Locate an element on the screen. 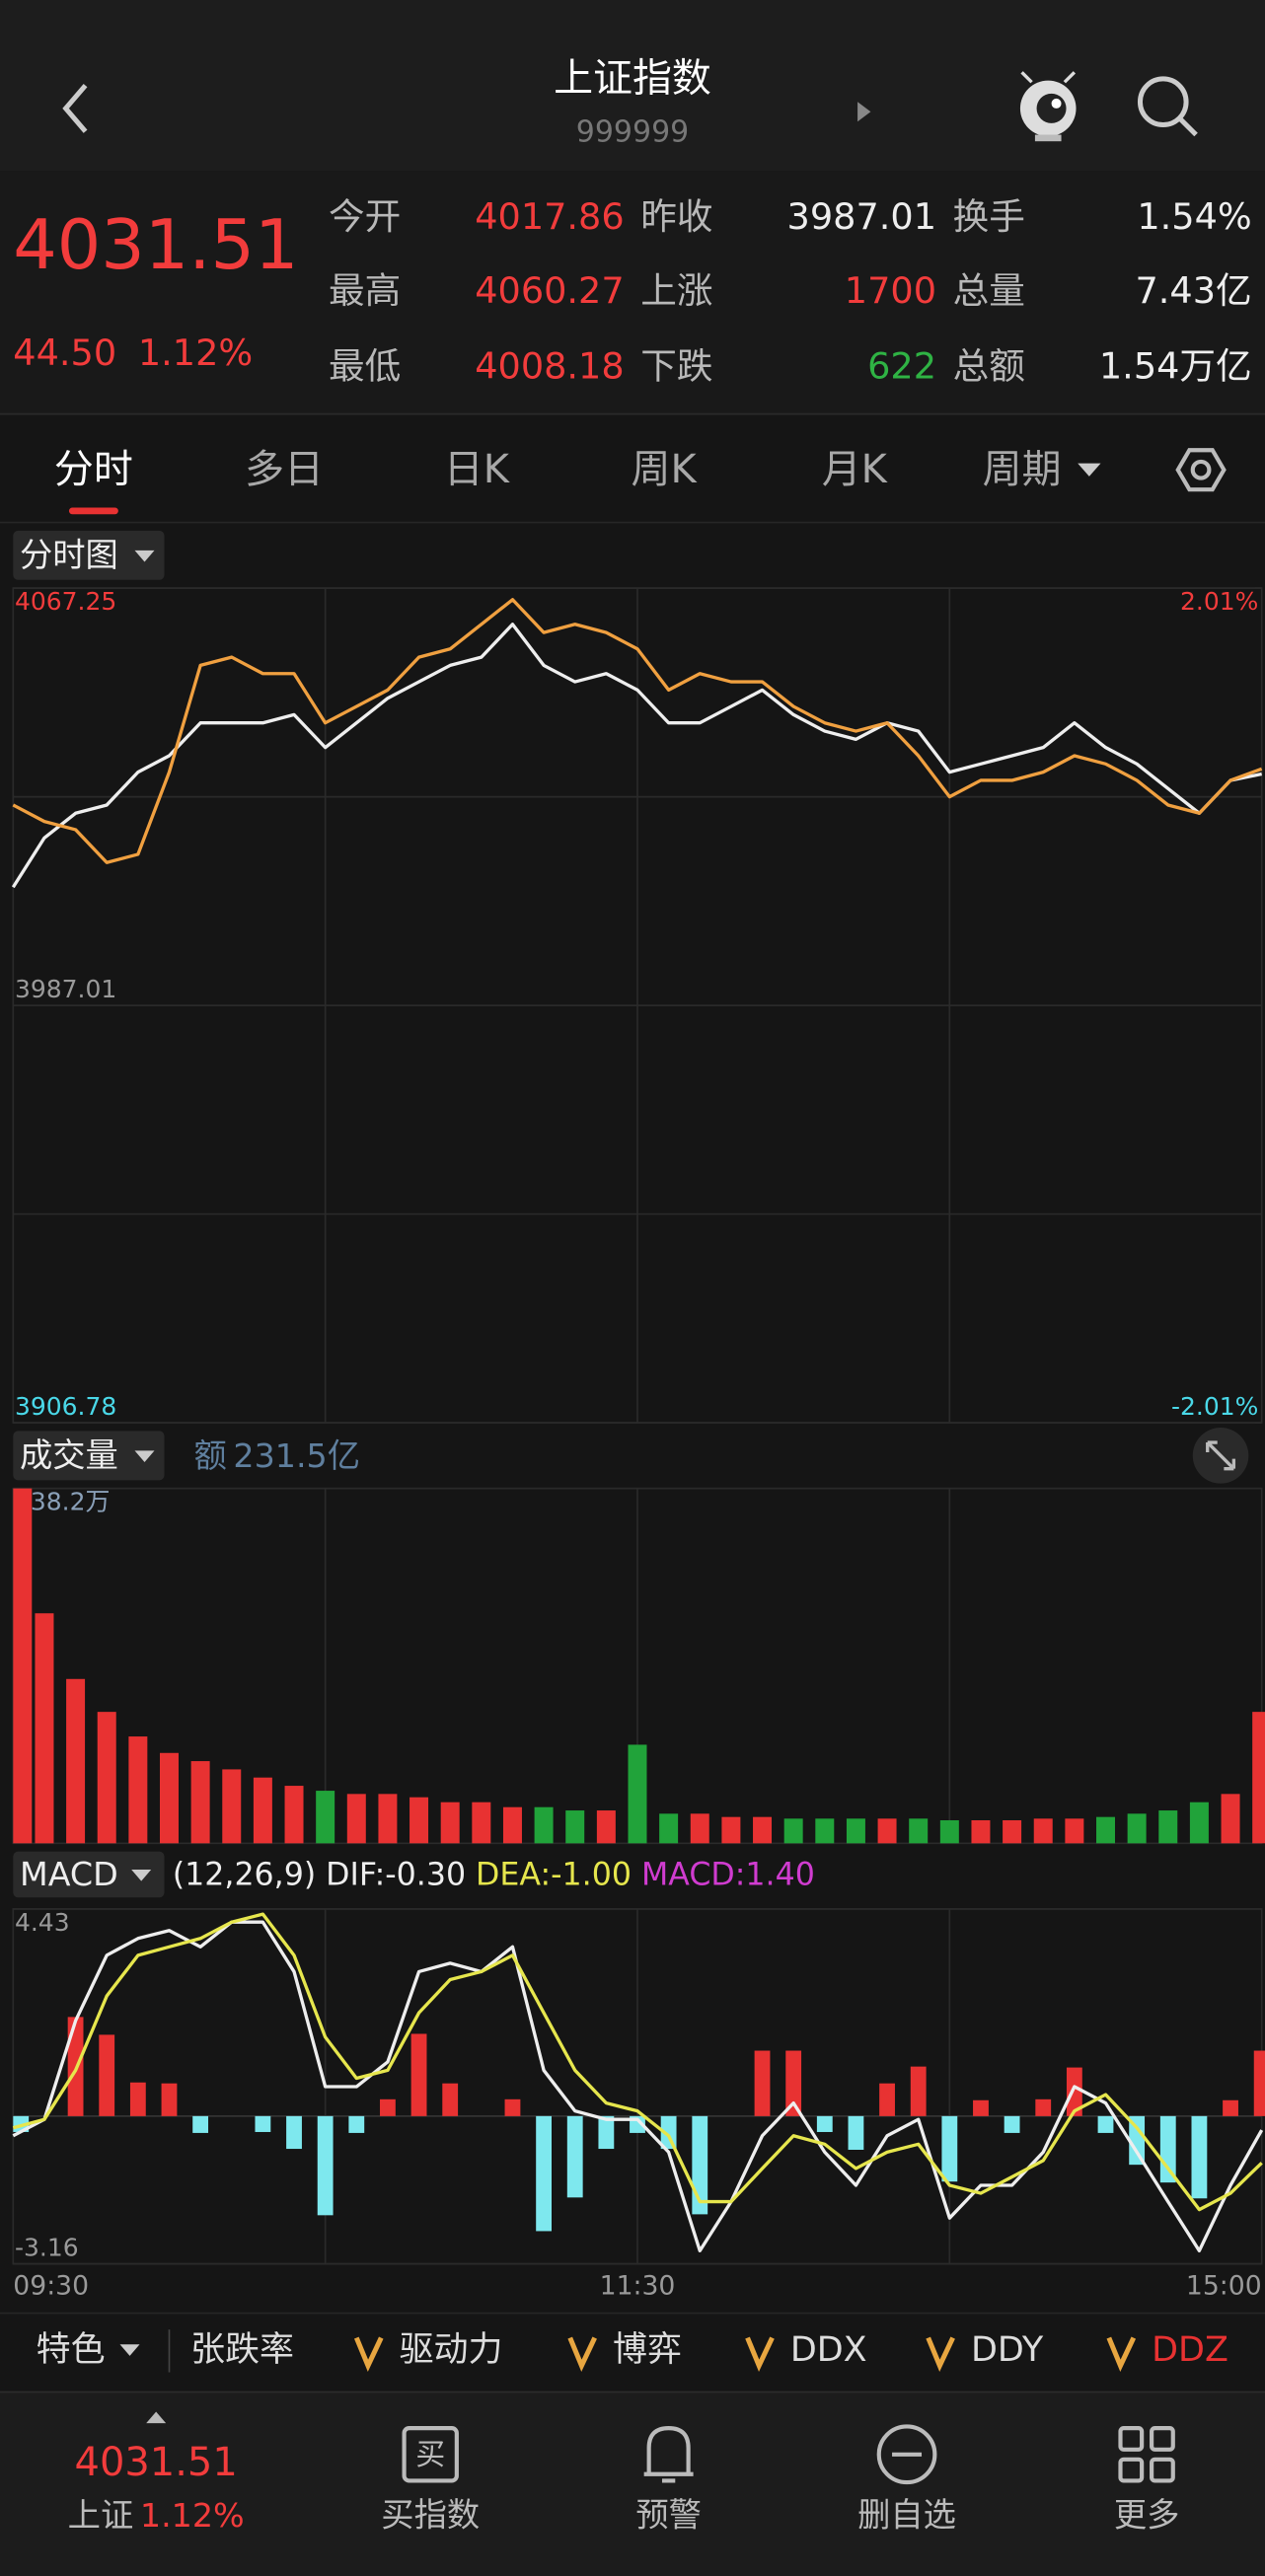 The height and width of the screenshot is (2576, 1265). assistant-icon is located at coordinates (1048, 106).